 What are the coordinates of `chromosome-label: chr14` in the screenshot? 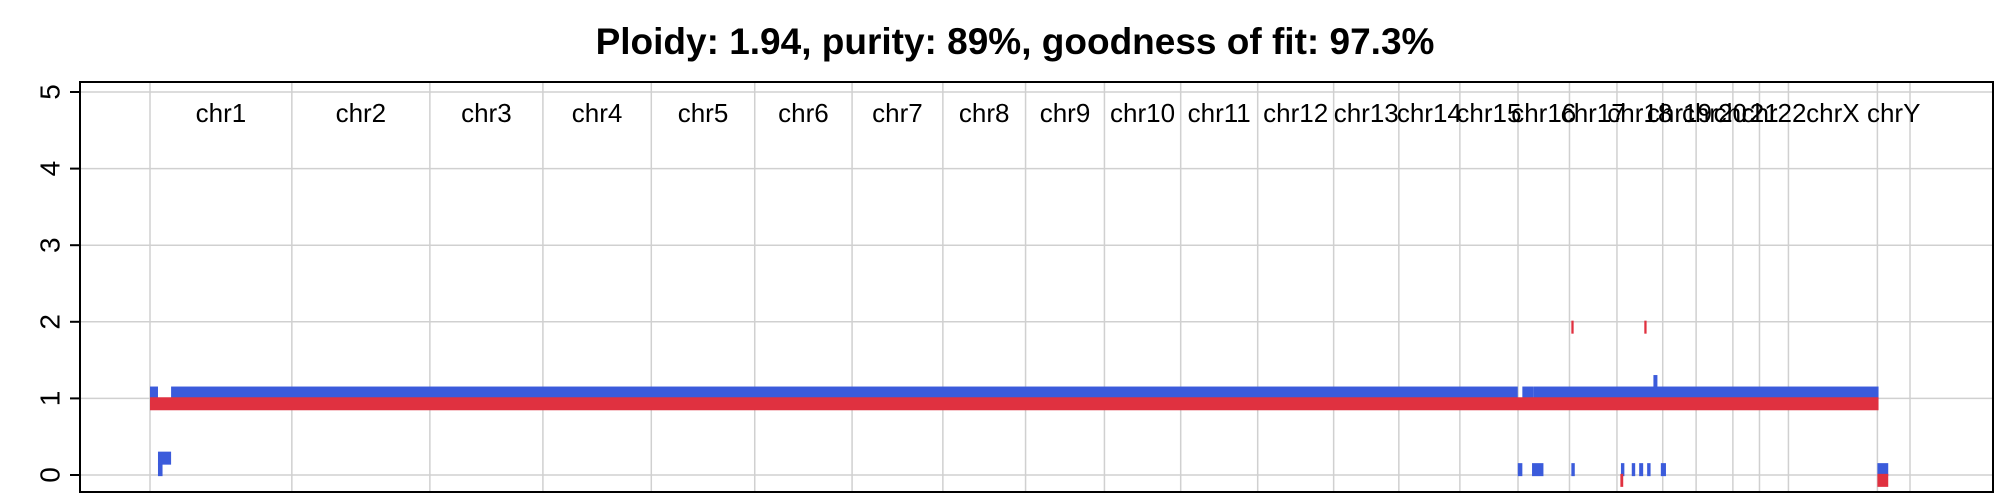 It's located at (1429, 113).